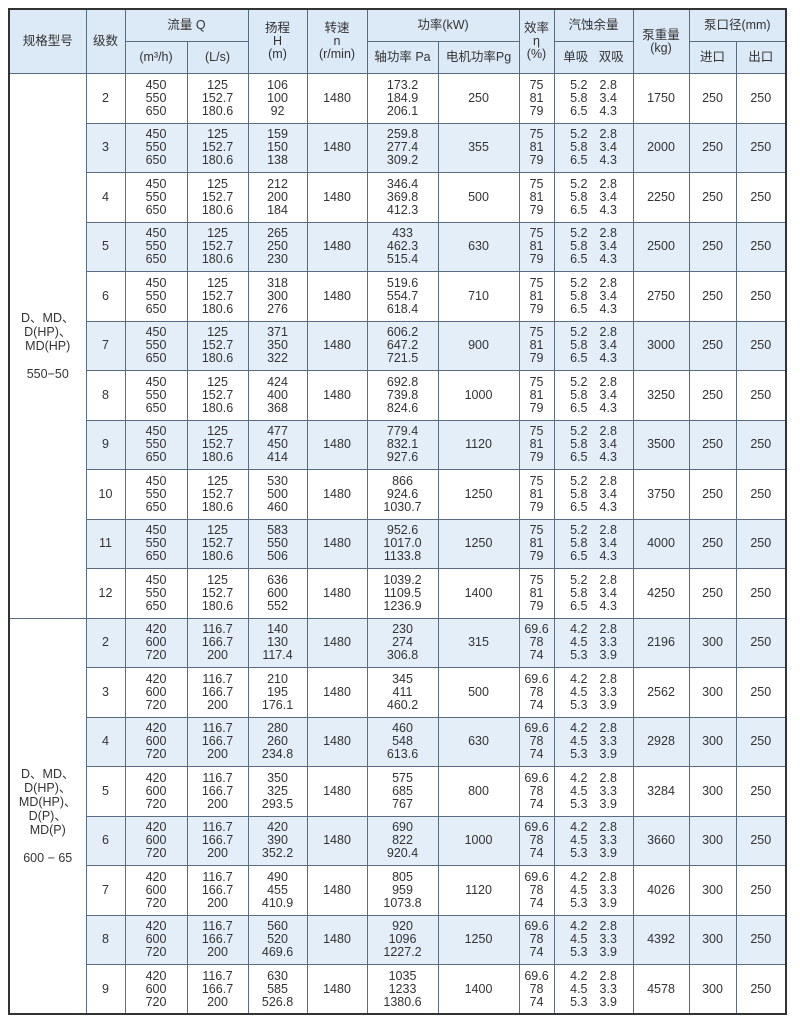 The image size is (800, 1032). Describe the element at coordinates (105, 642) in the screenshot. I see `stages-cell: 2` at that location.